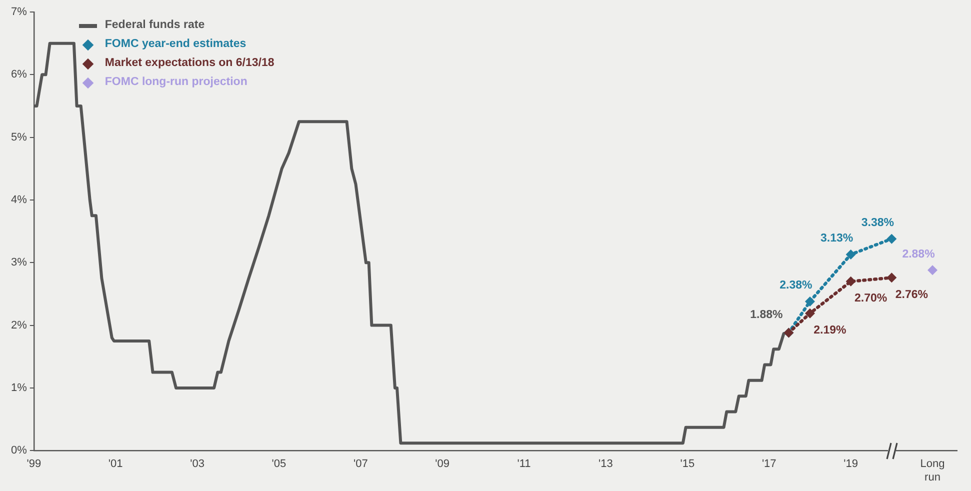 The height and width of the screenshot is (491, 971). What do you see at coordinates (19, 200) in the screenshot?
I see `y-tick-label: 4%` at bounding box center [19, 200].